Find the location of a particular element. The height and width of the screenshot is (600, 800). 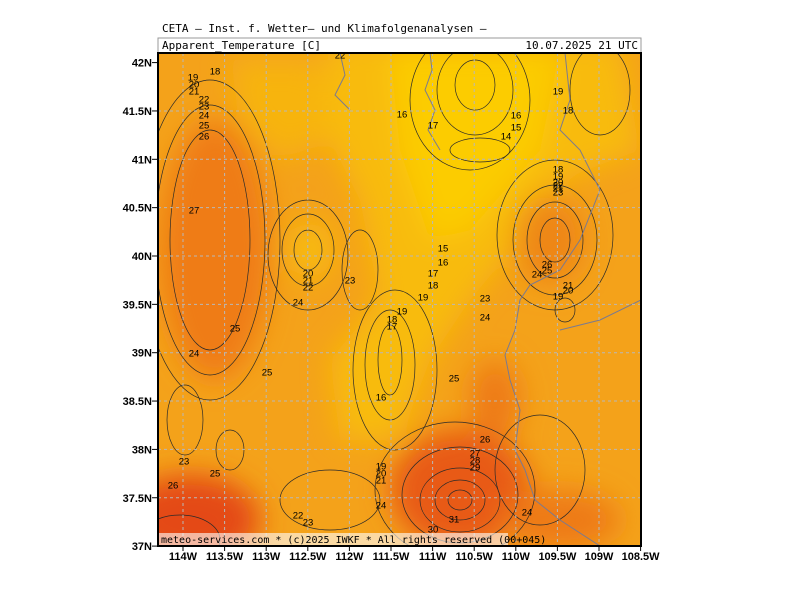

longitude-label: 110W is located at coordinates (516, 557).